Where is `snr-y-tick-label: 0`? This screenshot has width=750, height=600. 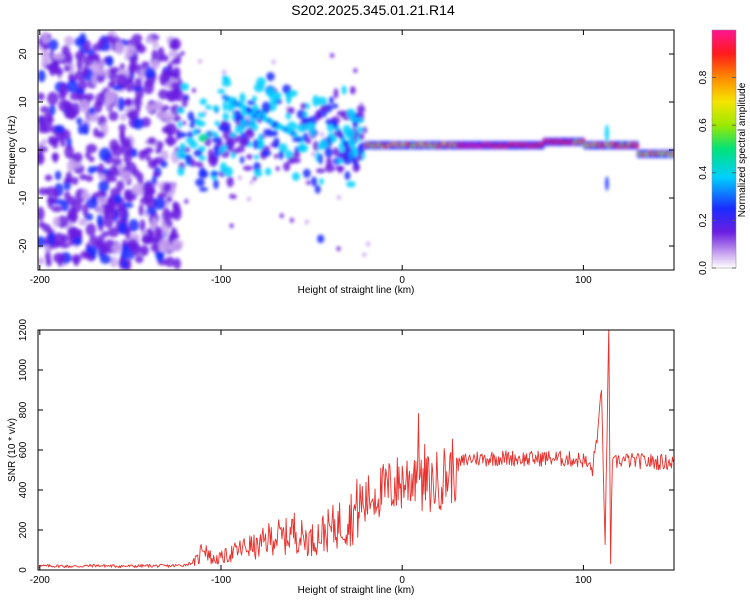 snr-y-tick-label: 0 is located at coordinates (23, 570).